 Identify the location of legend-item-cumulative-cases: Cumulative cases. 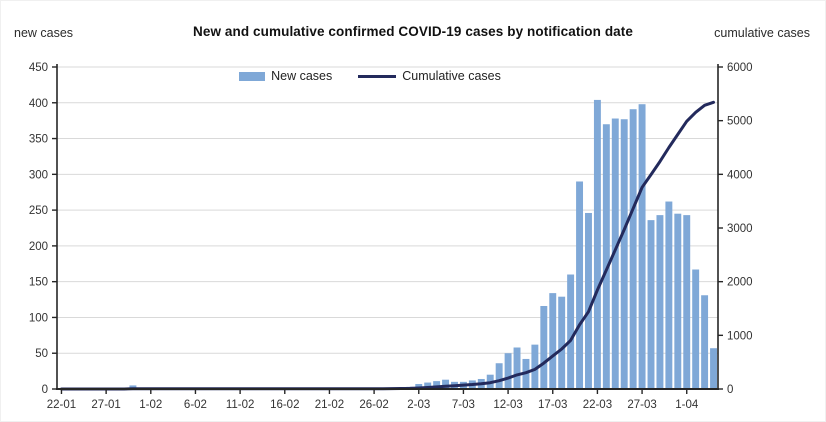
(429, 76).